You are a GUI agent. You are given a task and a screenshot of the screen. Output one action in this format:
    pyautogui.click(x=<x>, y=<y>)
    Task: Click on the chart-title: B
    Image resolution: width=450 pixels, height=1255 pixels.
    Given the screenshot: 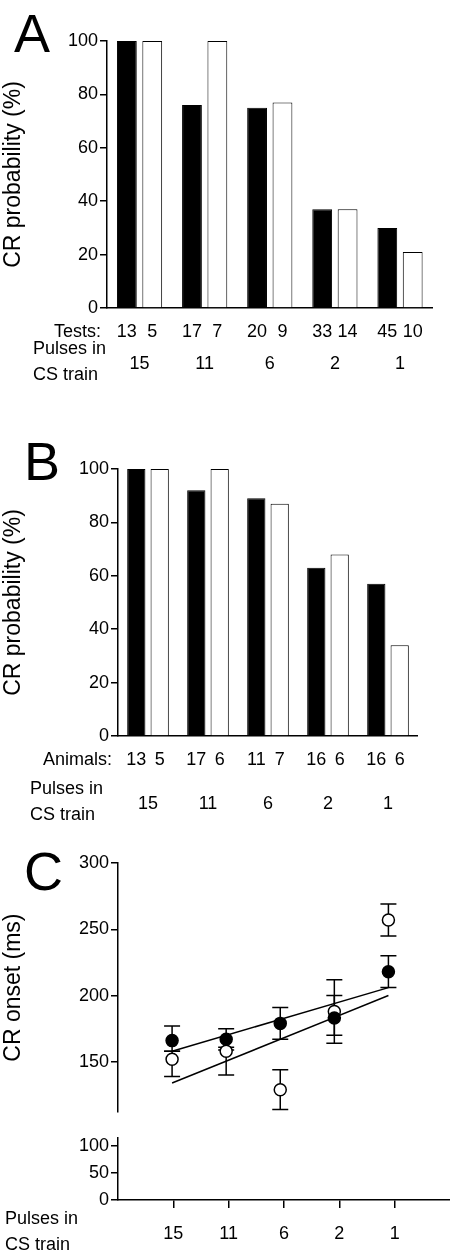 What is the action you would take?
    pyautogui.click(x=42, y=460)
    